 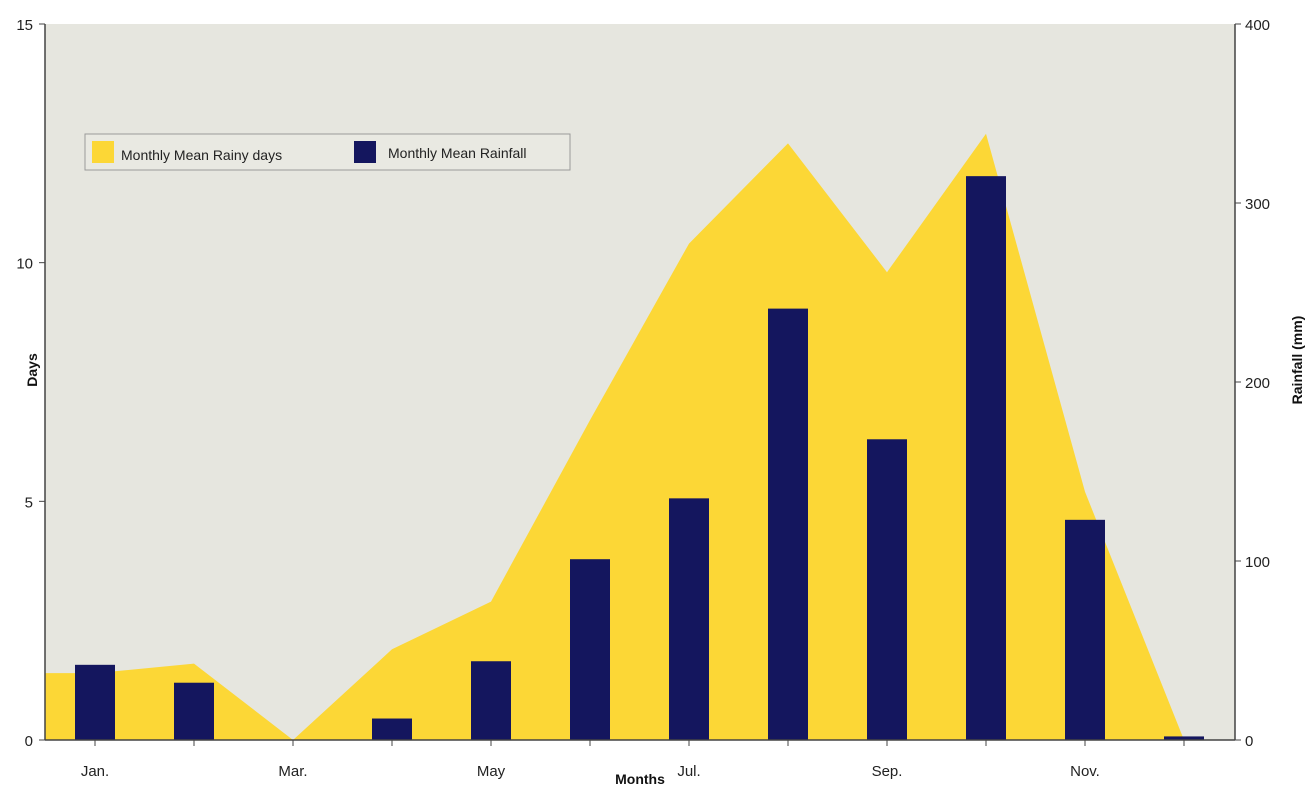 I want to click on x-tick-labels: Jan. Mar. May Jul. Sep. Nov., so click(x=590, y=771).